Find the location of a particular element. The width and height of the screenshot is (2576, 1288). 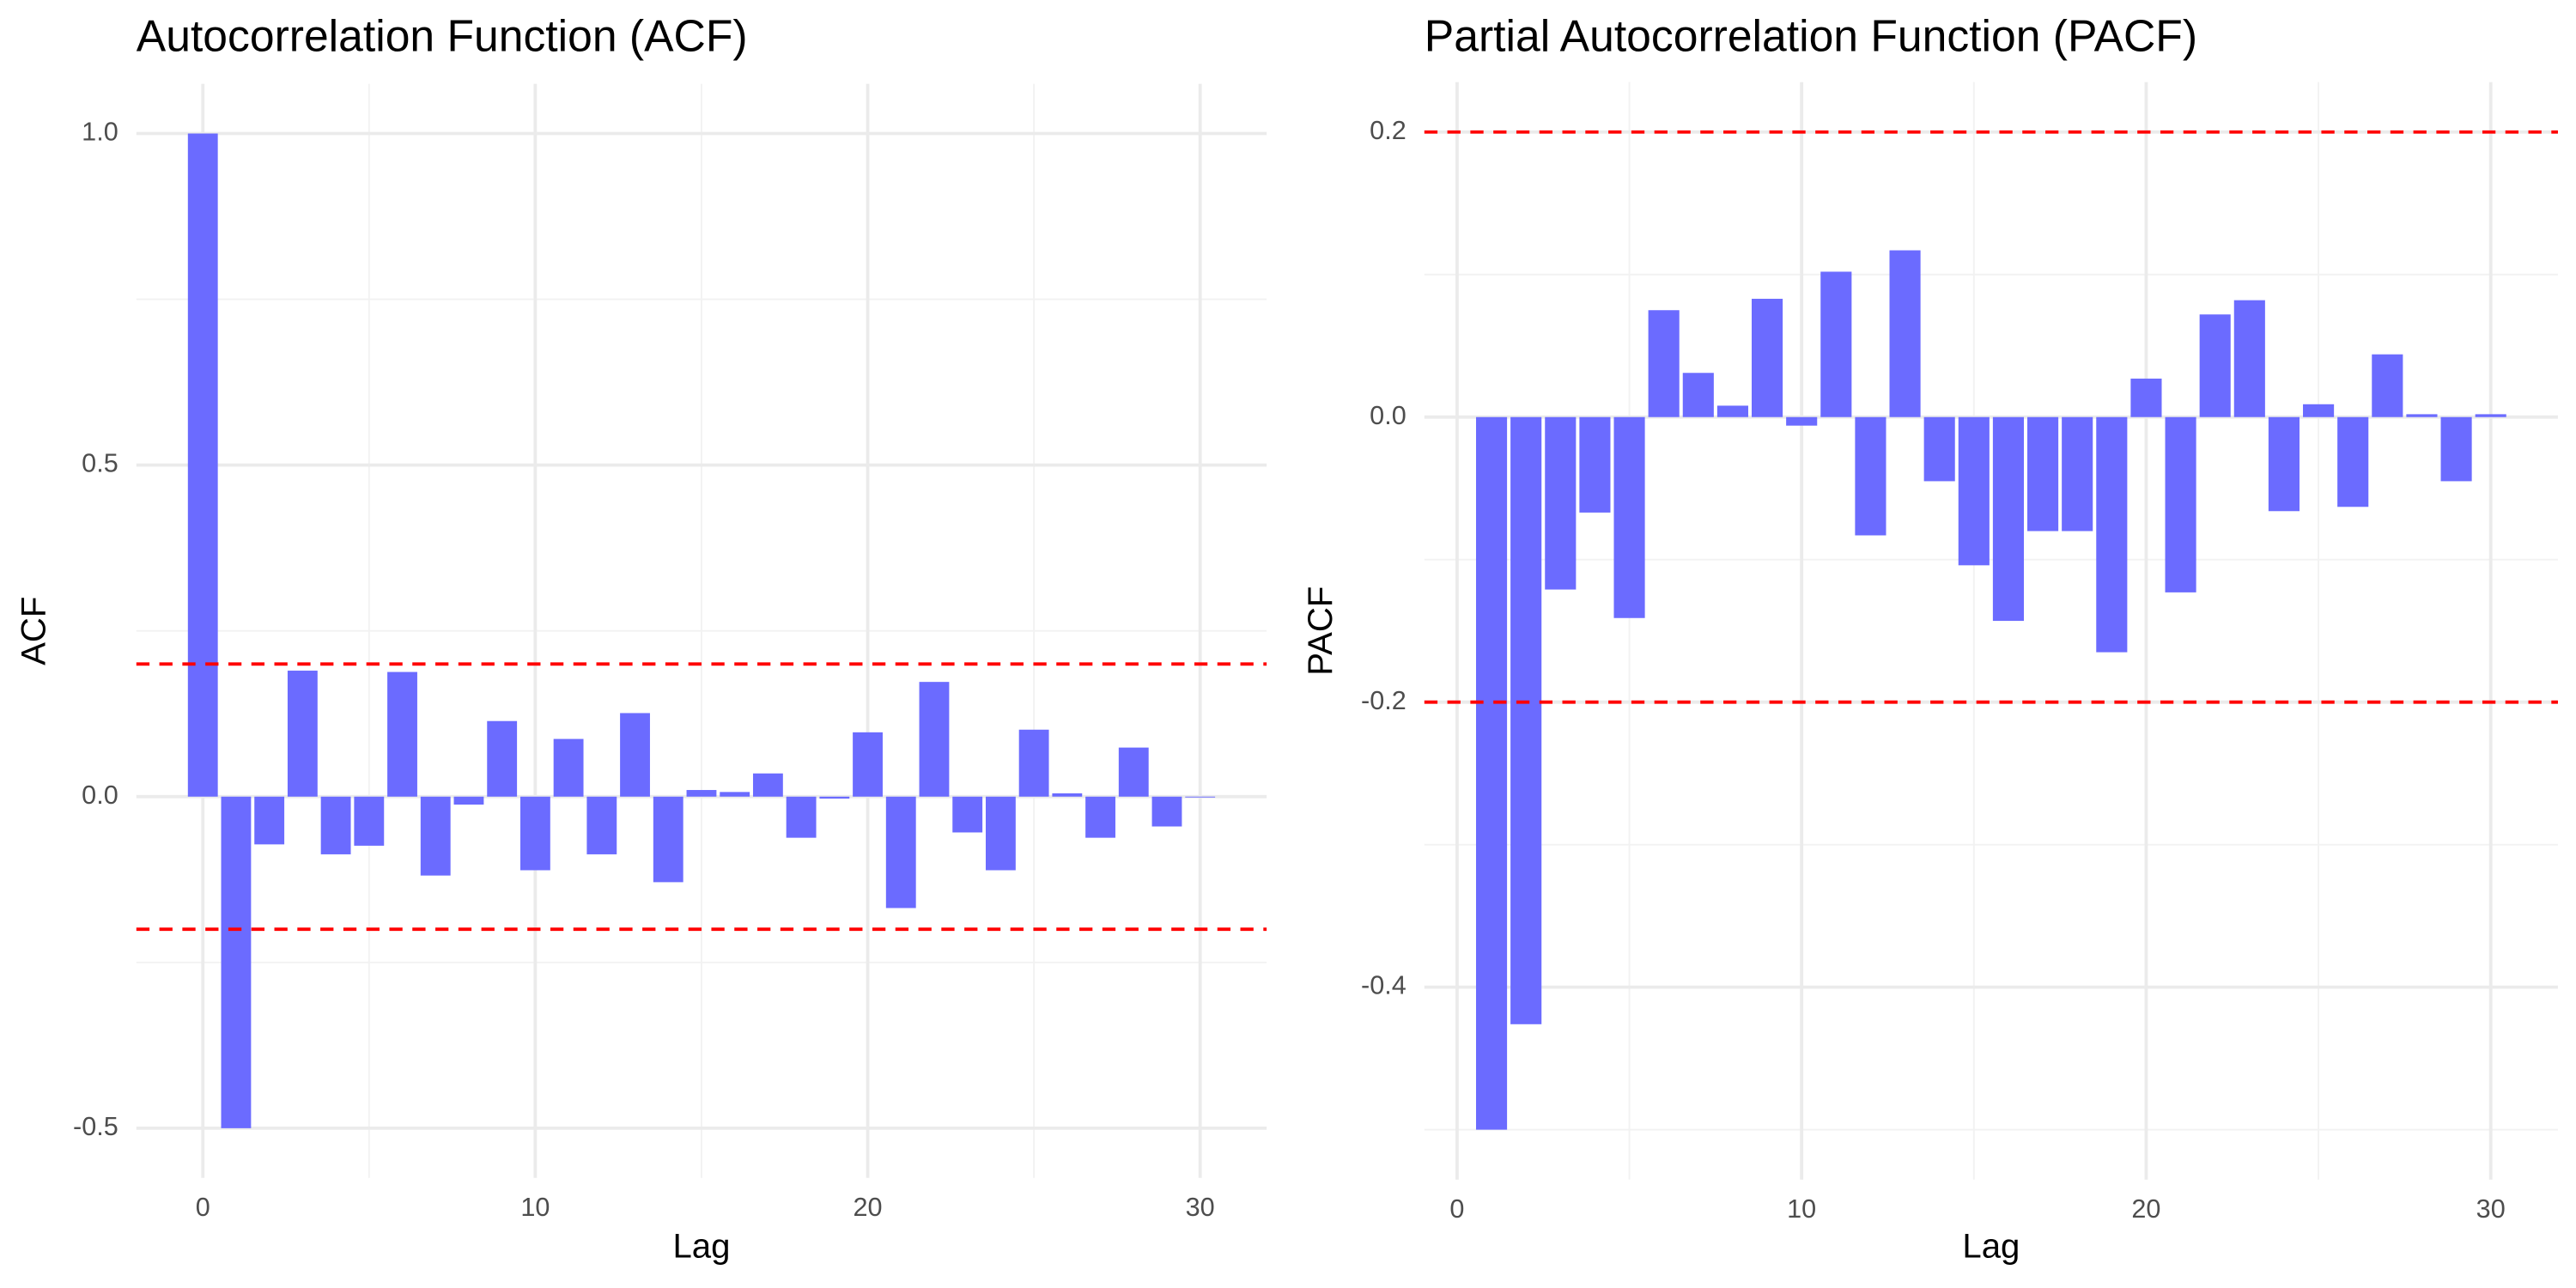

y-tick-label: -0.5 is located at coordinates (96, 1126).